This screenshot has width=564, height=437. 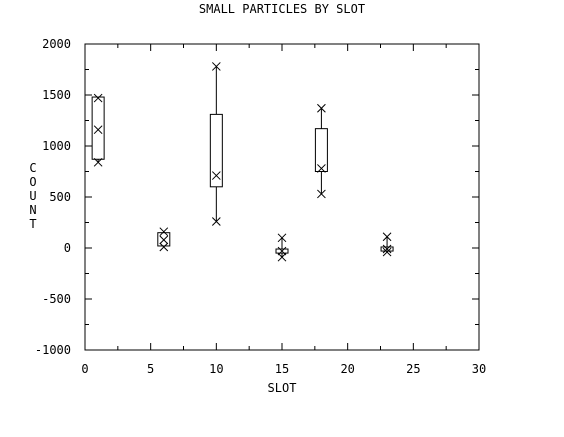 I want to click on x-tick-label: 25, so click(x=413, y=369).